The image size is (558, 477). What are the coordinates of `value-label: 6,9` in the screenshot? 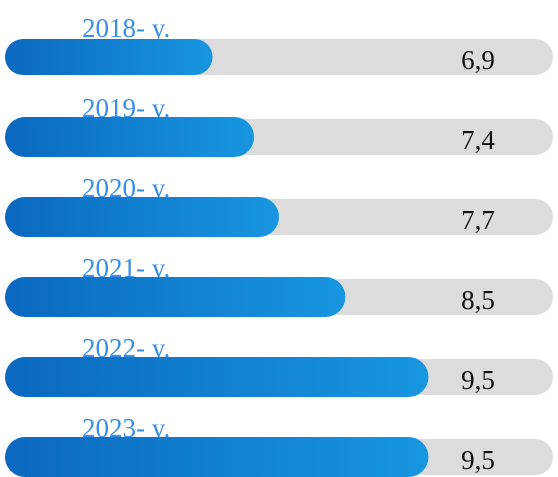 It's located at (478, 60).